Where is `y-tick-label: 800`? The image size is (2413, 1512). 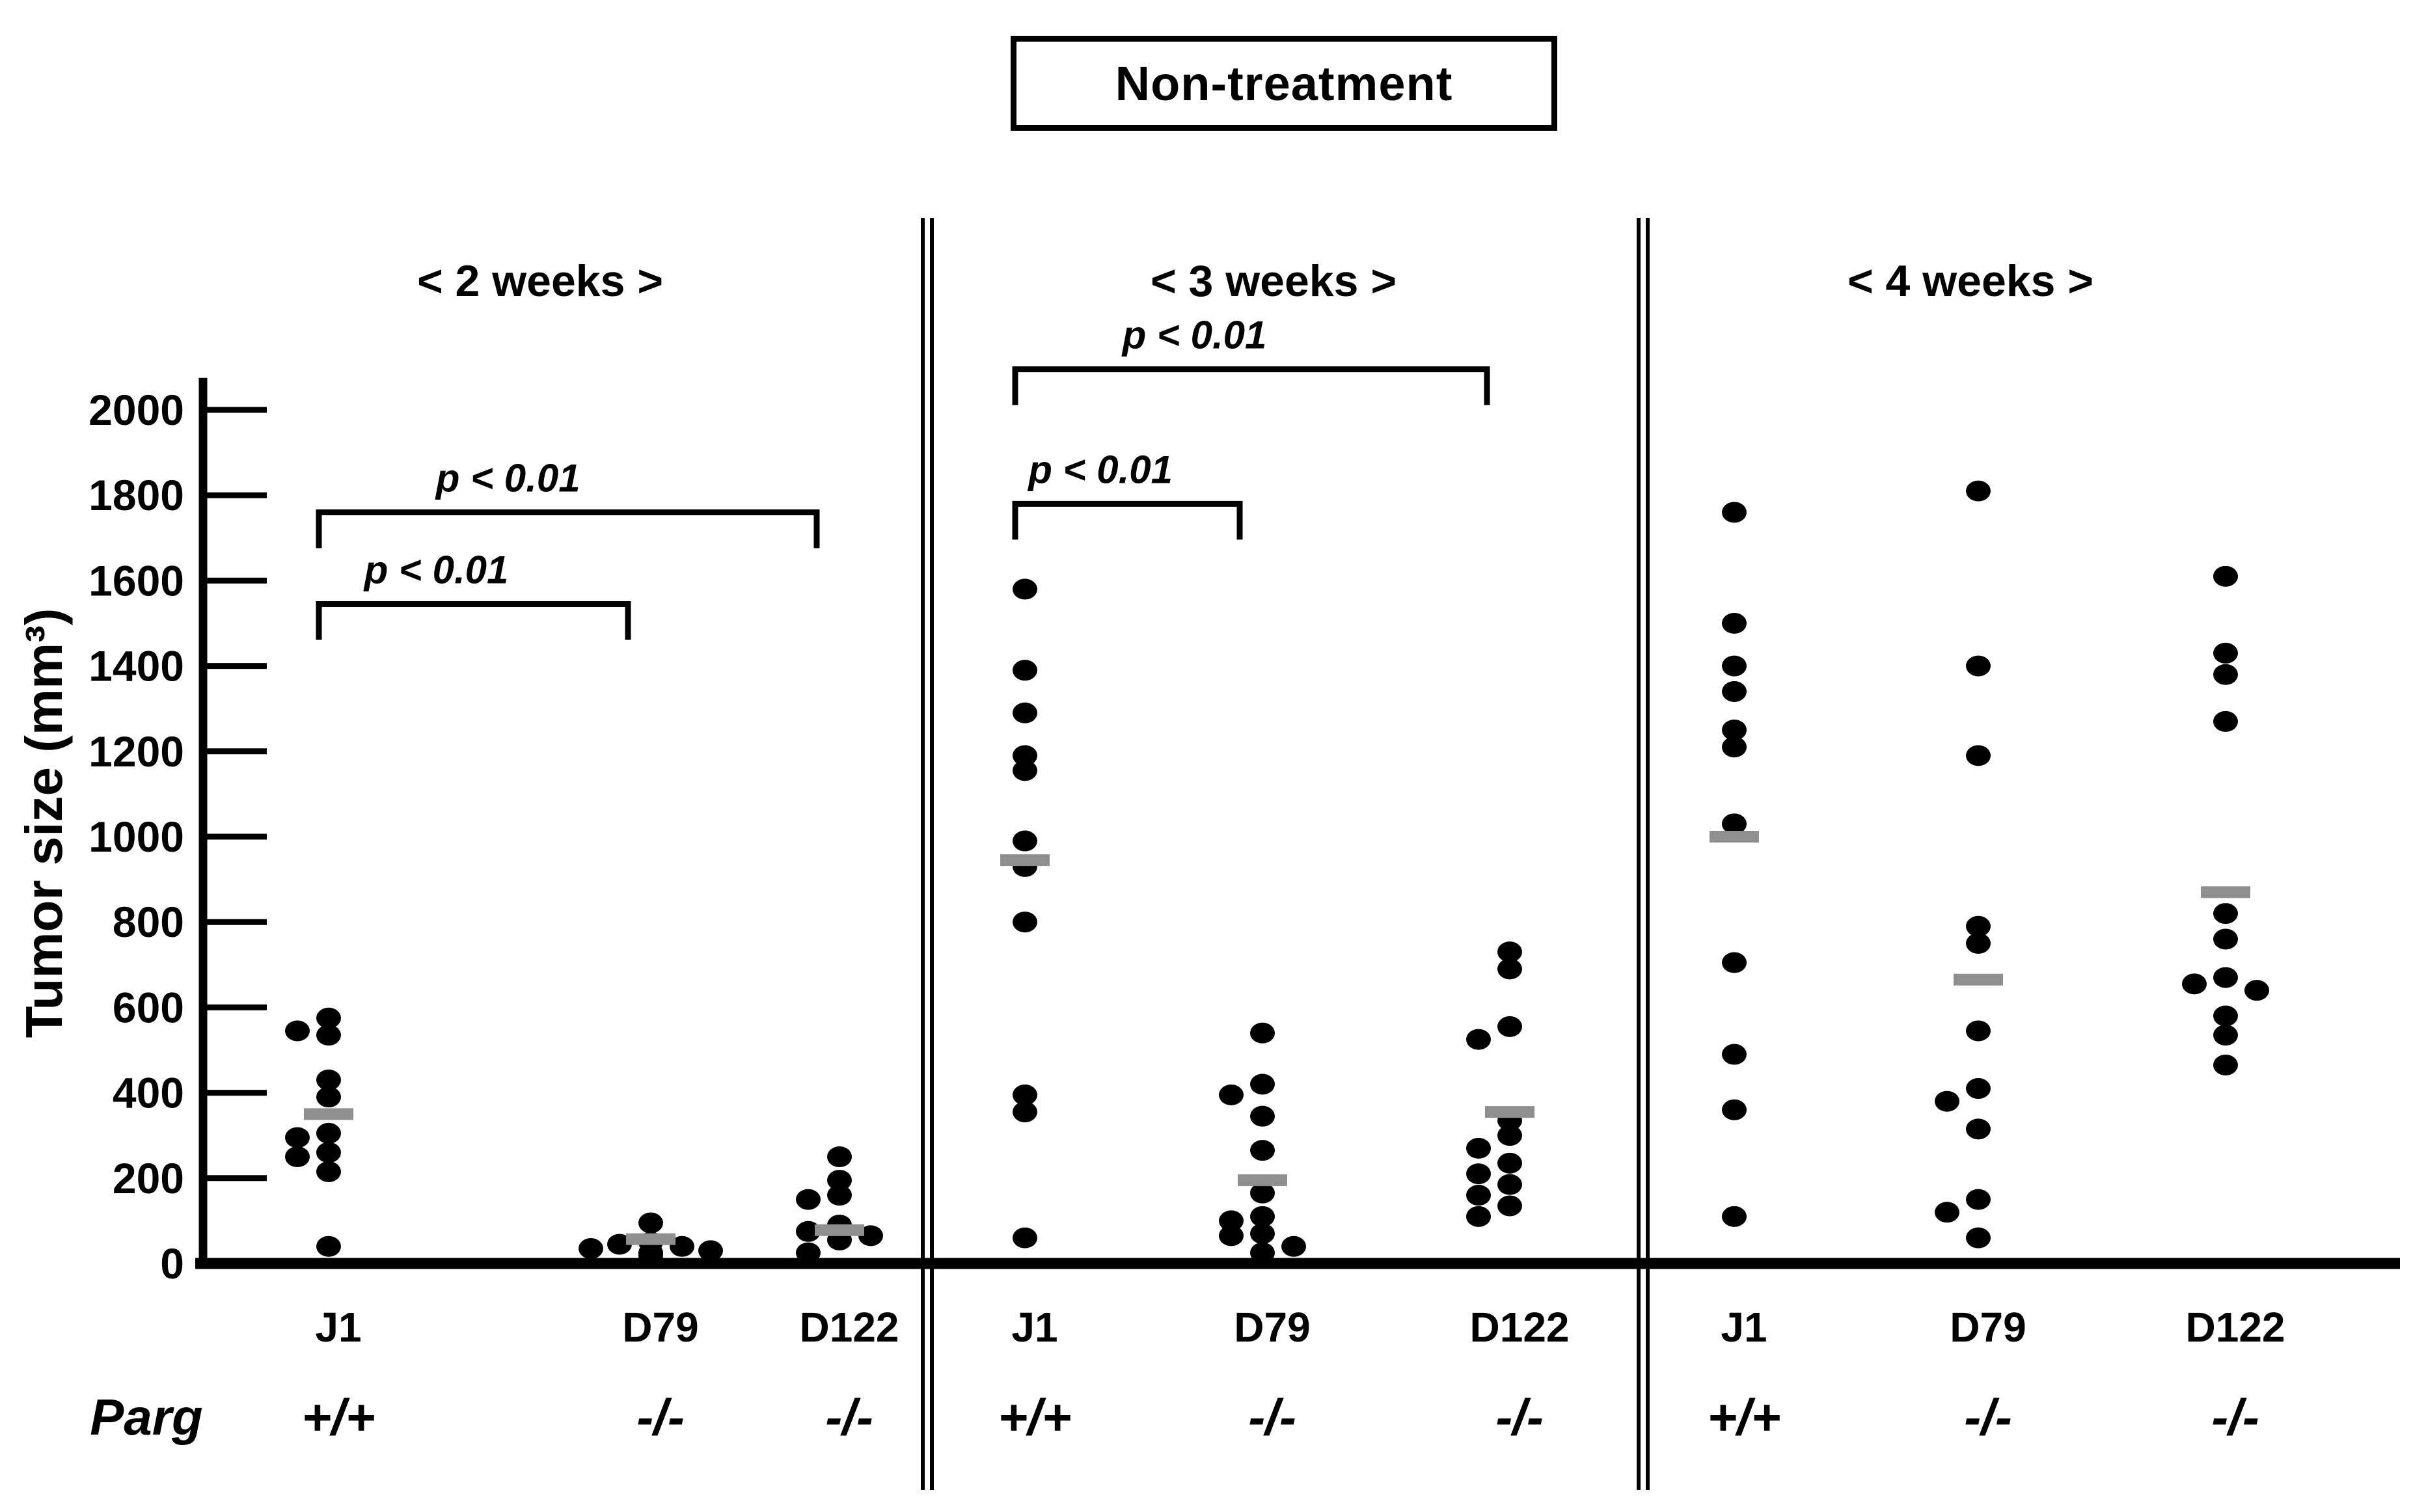
y-tick-label: 800 is located at coordinates (148, 922).